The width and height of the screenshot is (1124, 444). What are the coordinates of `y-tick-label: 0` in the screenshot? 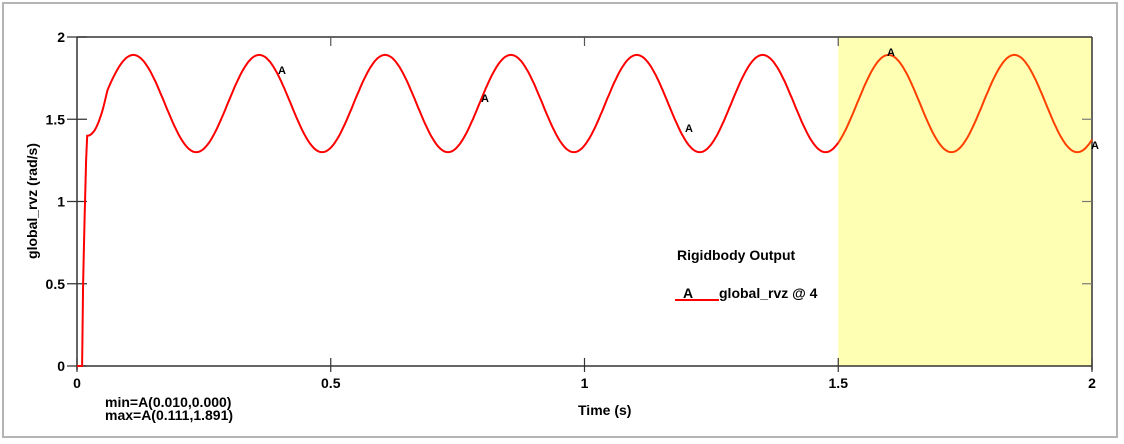 It's located at (61, 366).